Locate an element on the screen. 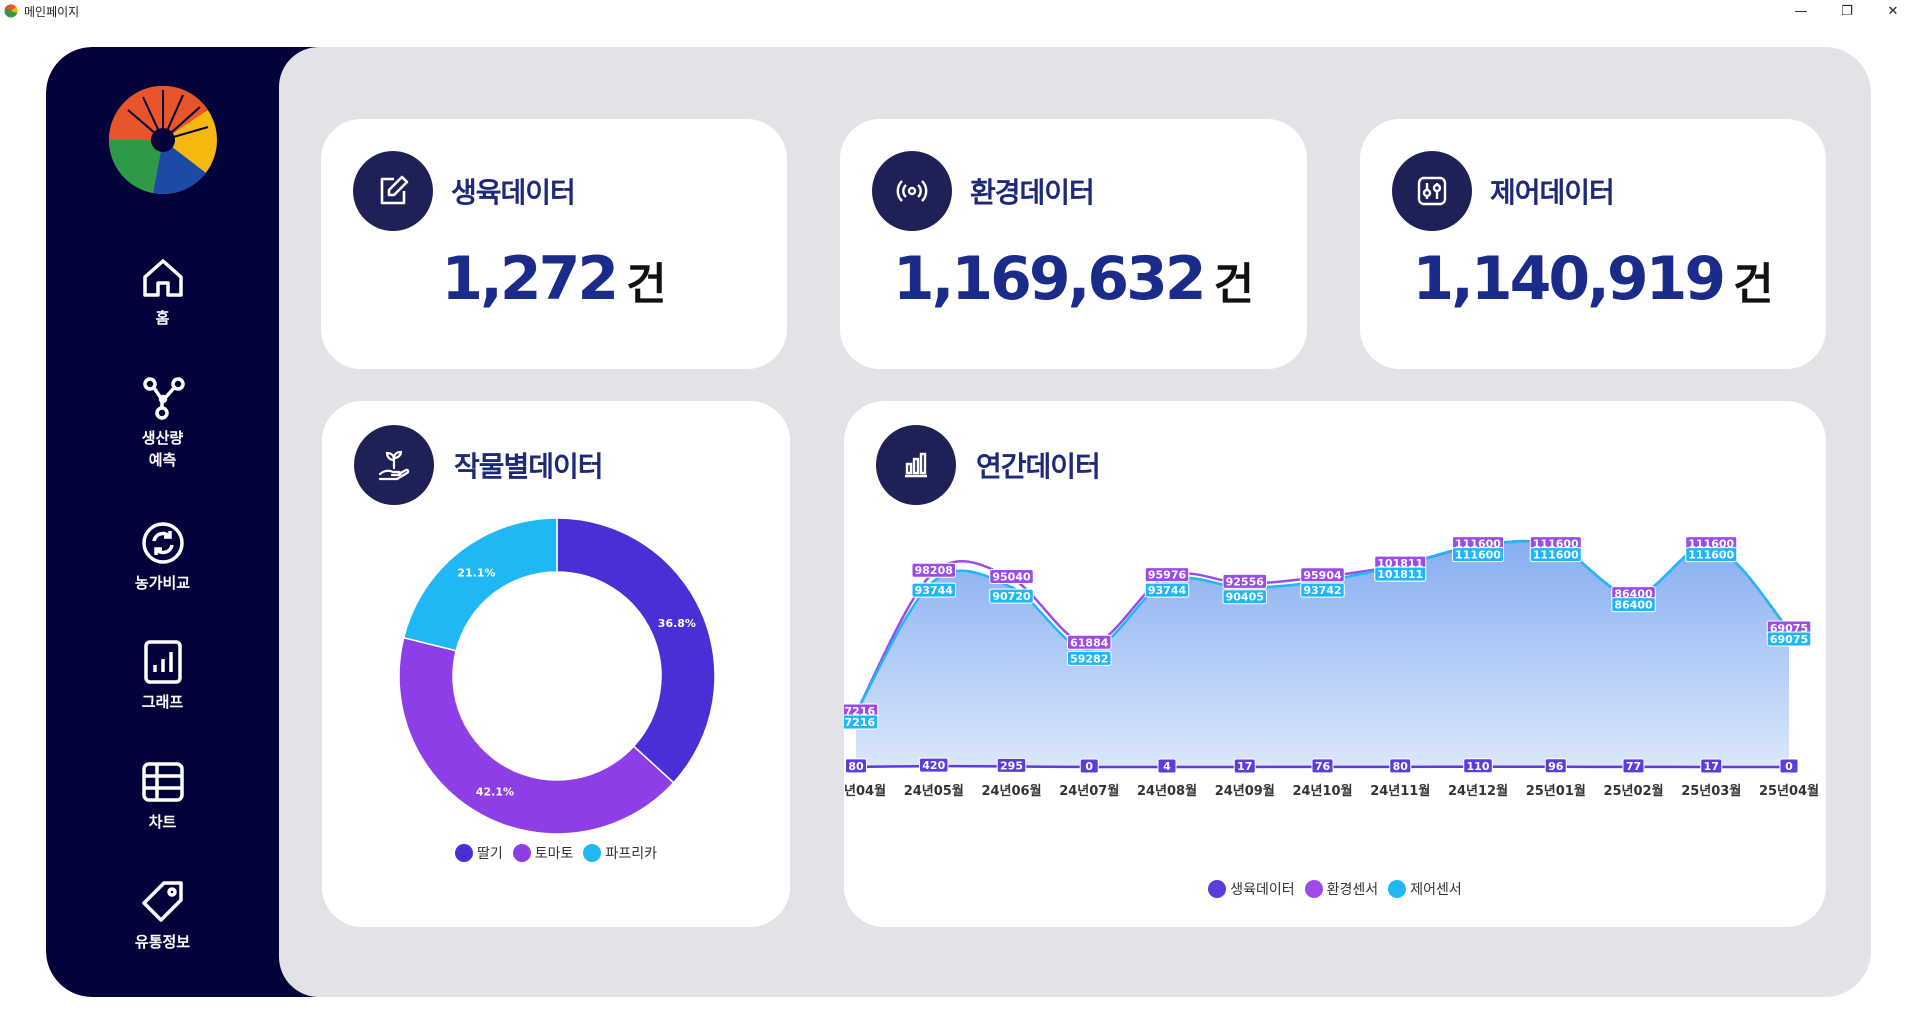 The width and height of the screenshot is (1916, 1030). sidebar-item-label: 유통정보 is located at coordinates (162, 942).